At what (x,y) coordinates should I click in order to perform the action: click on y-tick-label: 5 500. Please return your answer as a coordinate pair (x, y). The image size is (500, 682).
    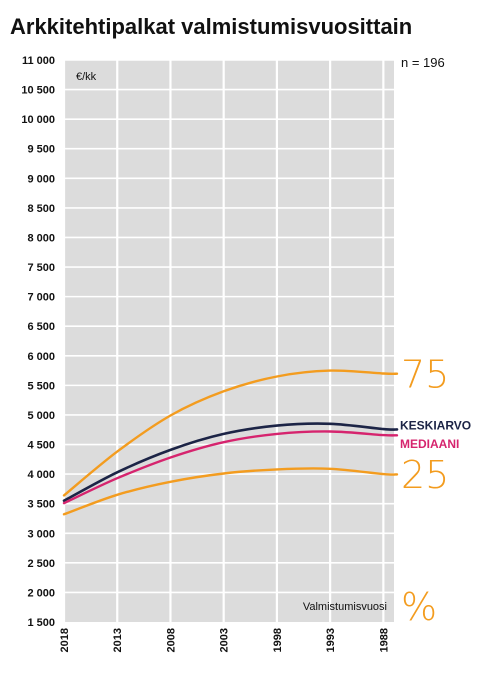
    Looking at the image, I should click on (41, 386).